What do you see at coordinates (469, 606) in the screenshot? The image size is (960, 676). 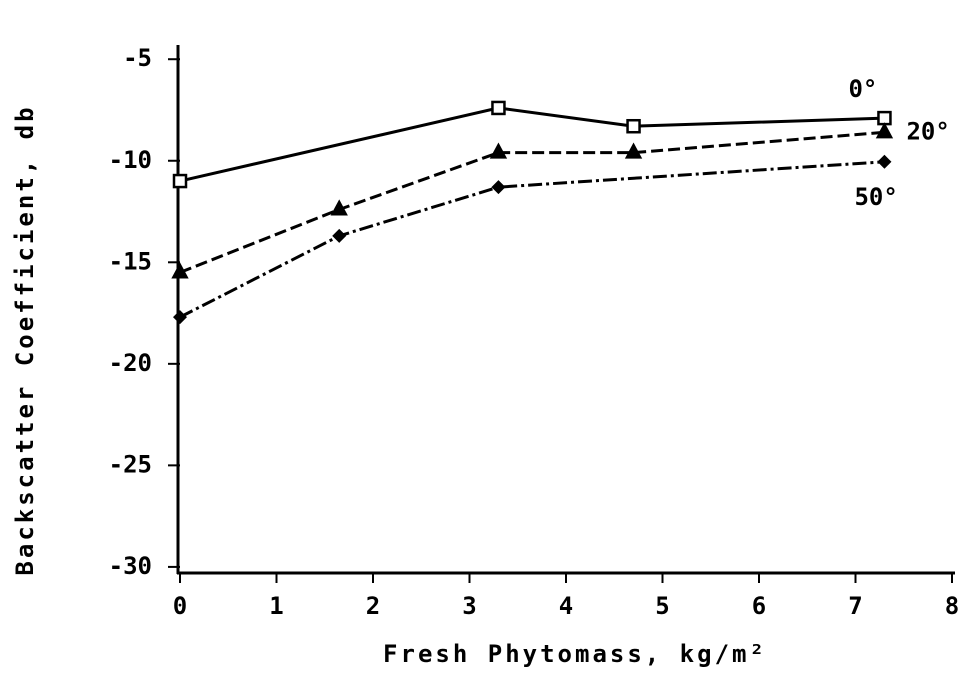 I see `x-tick-label: 3` at bounding box center [469, 606].